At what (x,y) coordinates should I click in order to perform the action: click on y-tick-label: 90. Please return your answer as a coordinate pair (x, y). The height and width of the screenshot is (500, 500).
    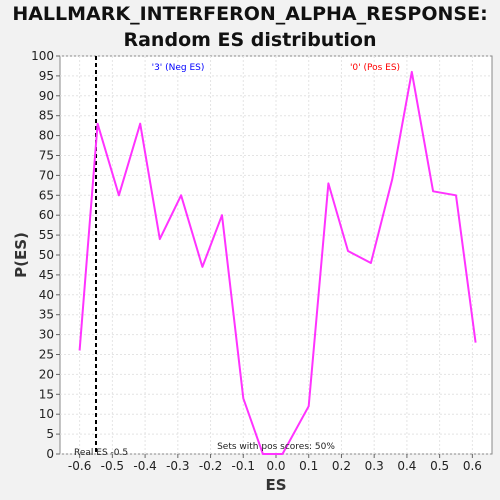
    Looking at the image, I should click on (46, 96).